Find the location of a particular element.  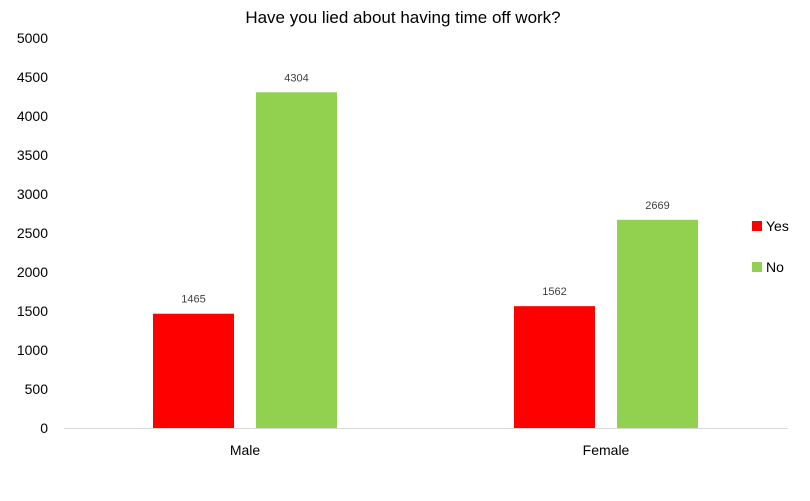

y-tick-label: 500 is located at coordinates (37, 389).